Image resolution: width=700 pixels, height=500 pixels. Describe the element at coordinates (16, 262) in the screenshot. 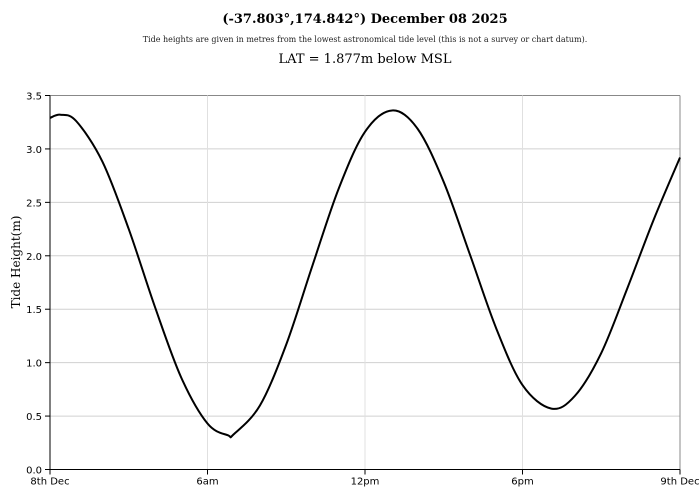

I see `y-axis-label: Tide Height(m)` at that location.